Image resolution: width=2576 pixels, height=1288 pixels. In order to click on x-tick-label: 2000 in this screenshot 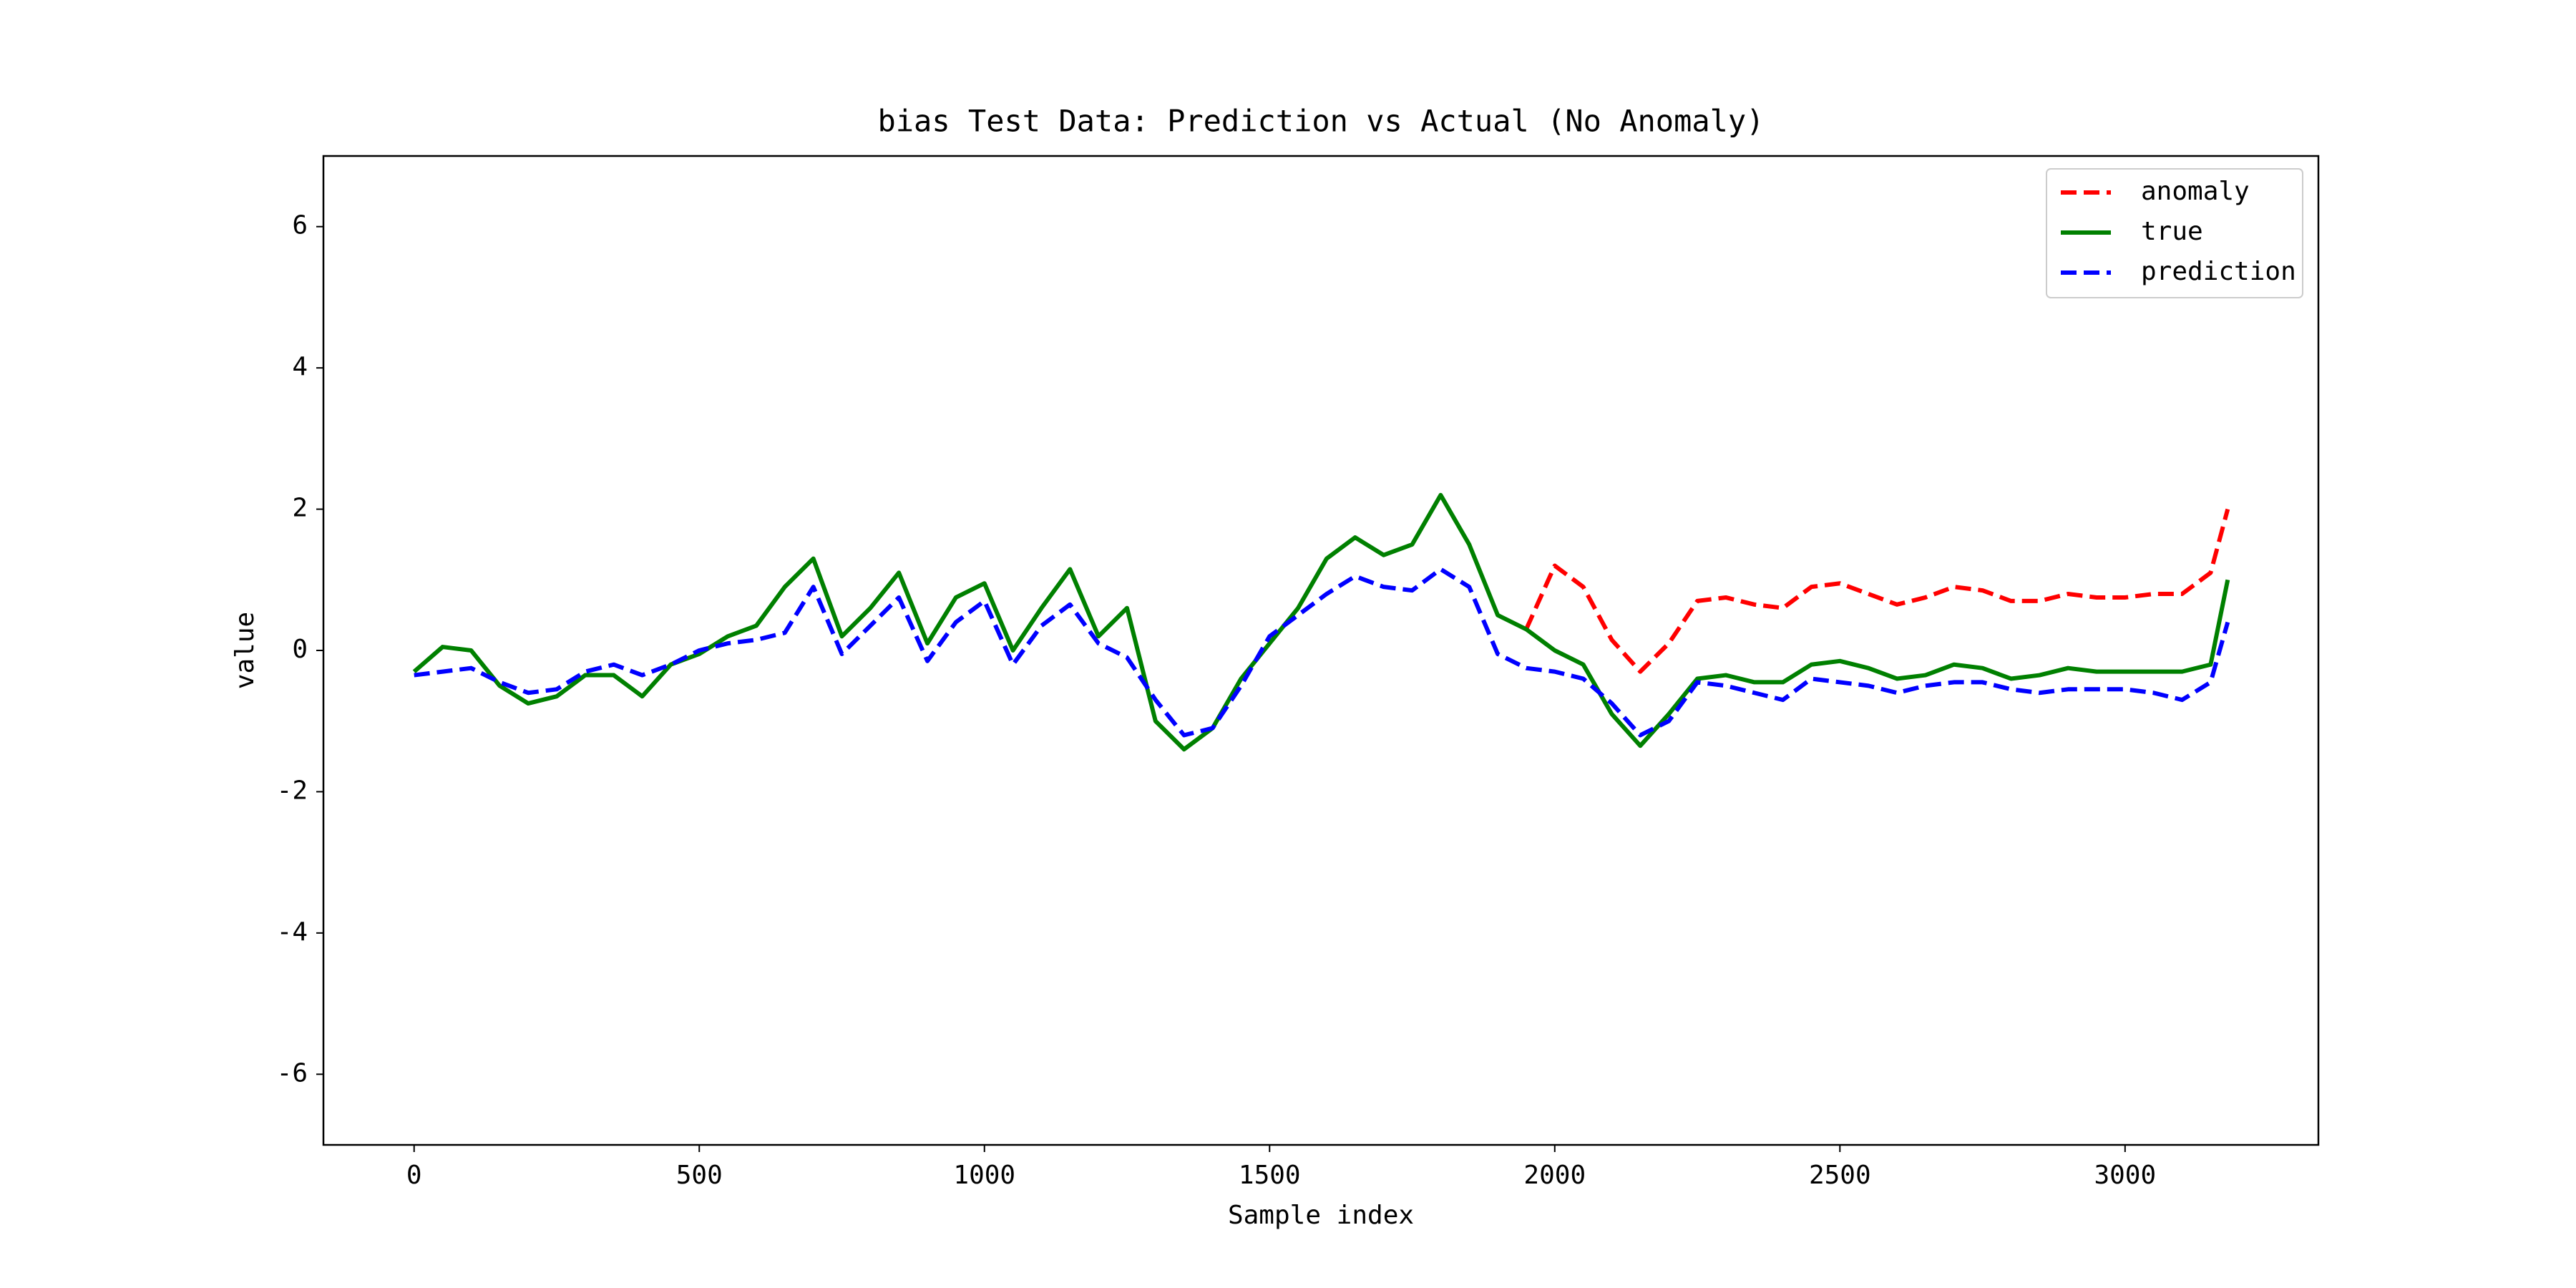, I will do `click(1554, 1175)`.